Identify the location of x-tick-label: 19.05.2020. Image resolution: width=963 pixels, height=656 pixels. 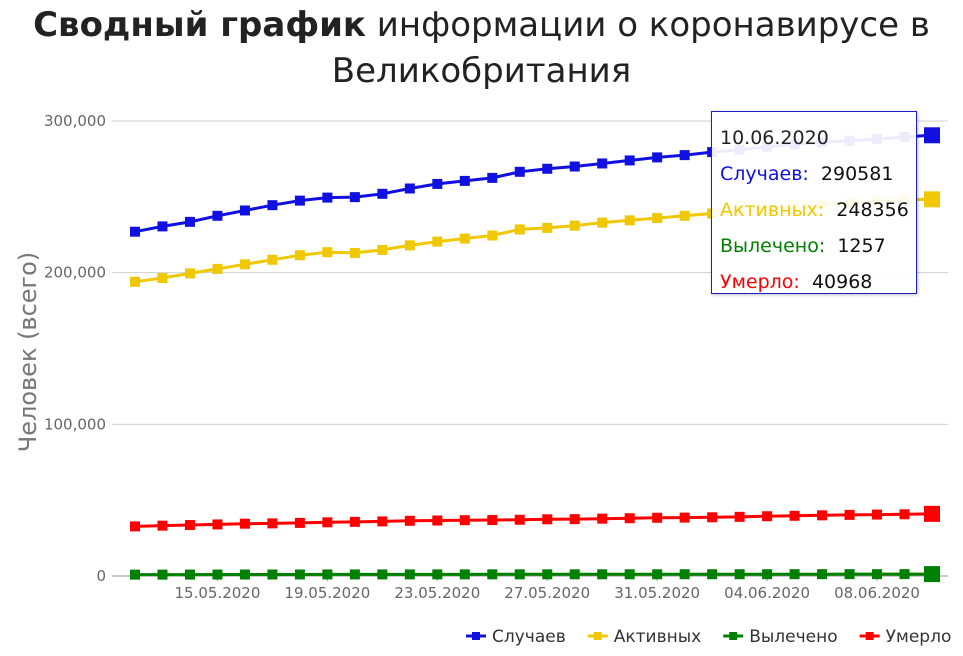
(327, 593).